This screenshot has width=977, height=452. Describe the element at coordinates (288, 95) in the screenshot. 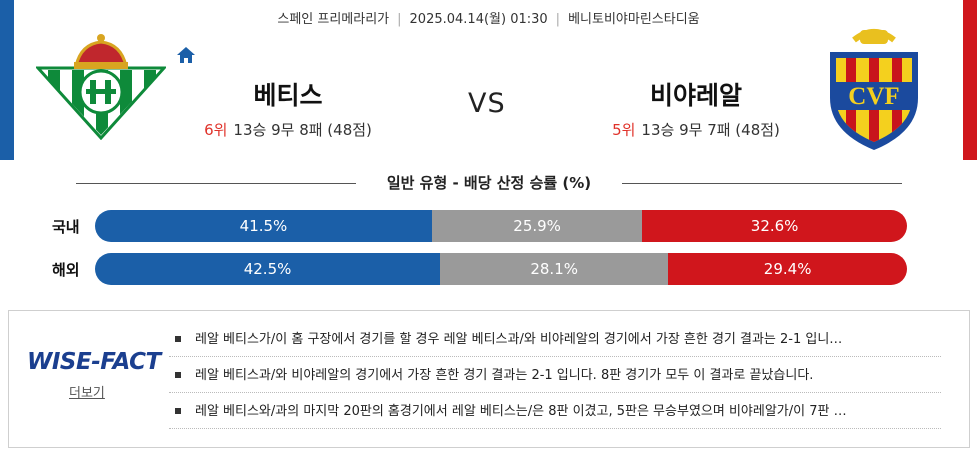

I see `home-team-name: 베티스` at that location.